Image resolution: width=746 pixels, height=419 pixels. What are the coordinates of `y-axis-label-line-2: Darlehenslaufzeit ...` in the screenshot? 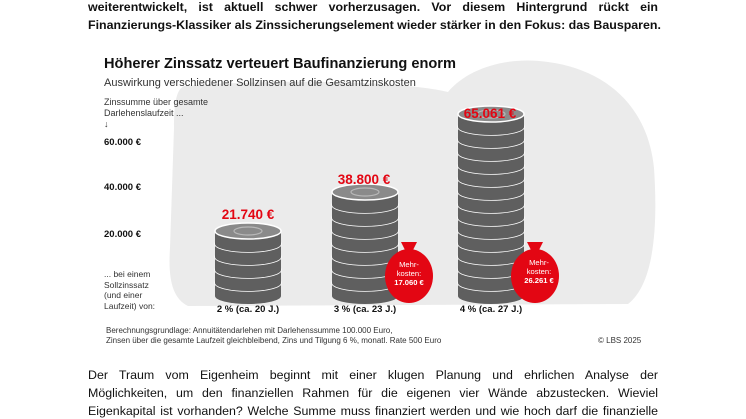 It's located at (144, 113).